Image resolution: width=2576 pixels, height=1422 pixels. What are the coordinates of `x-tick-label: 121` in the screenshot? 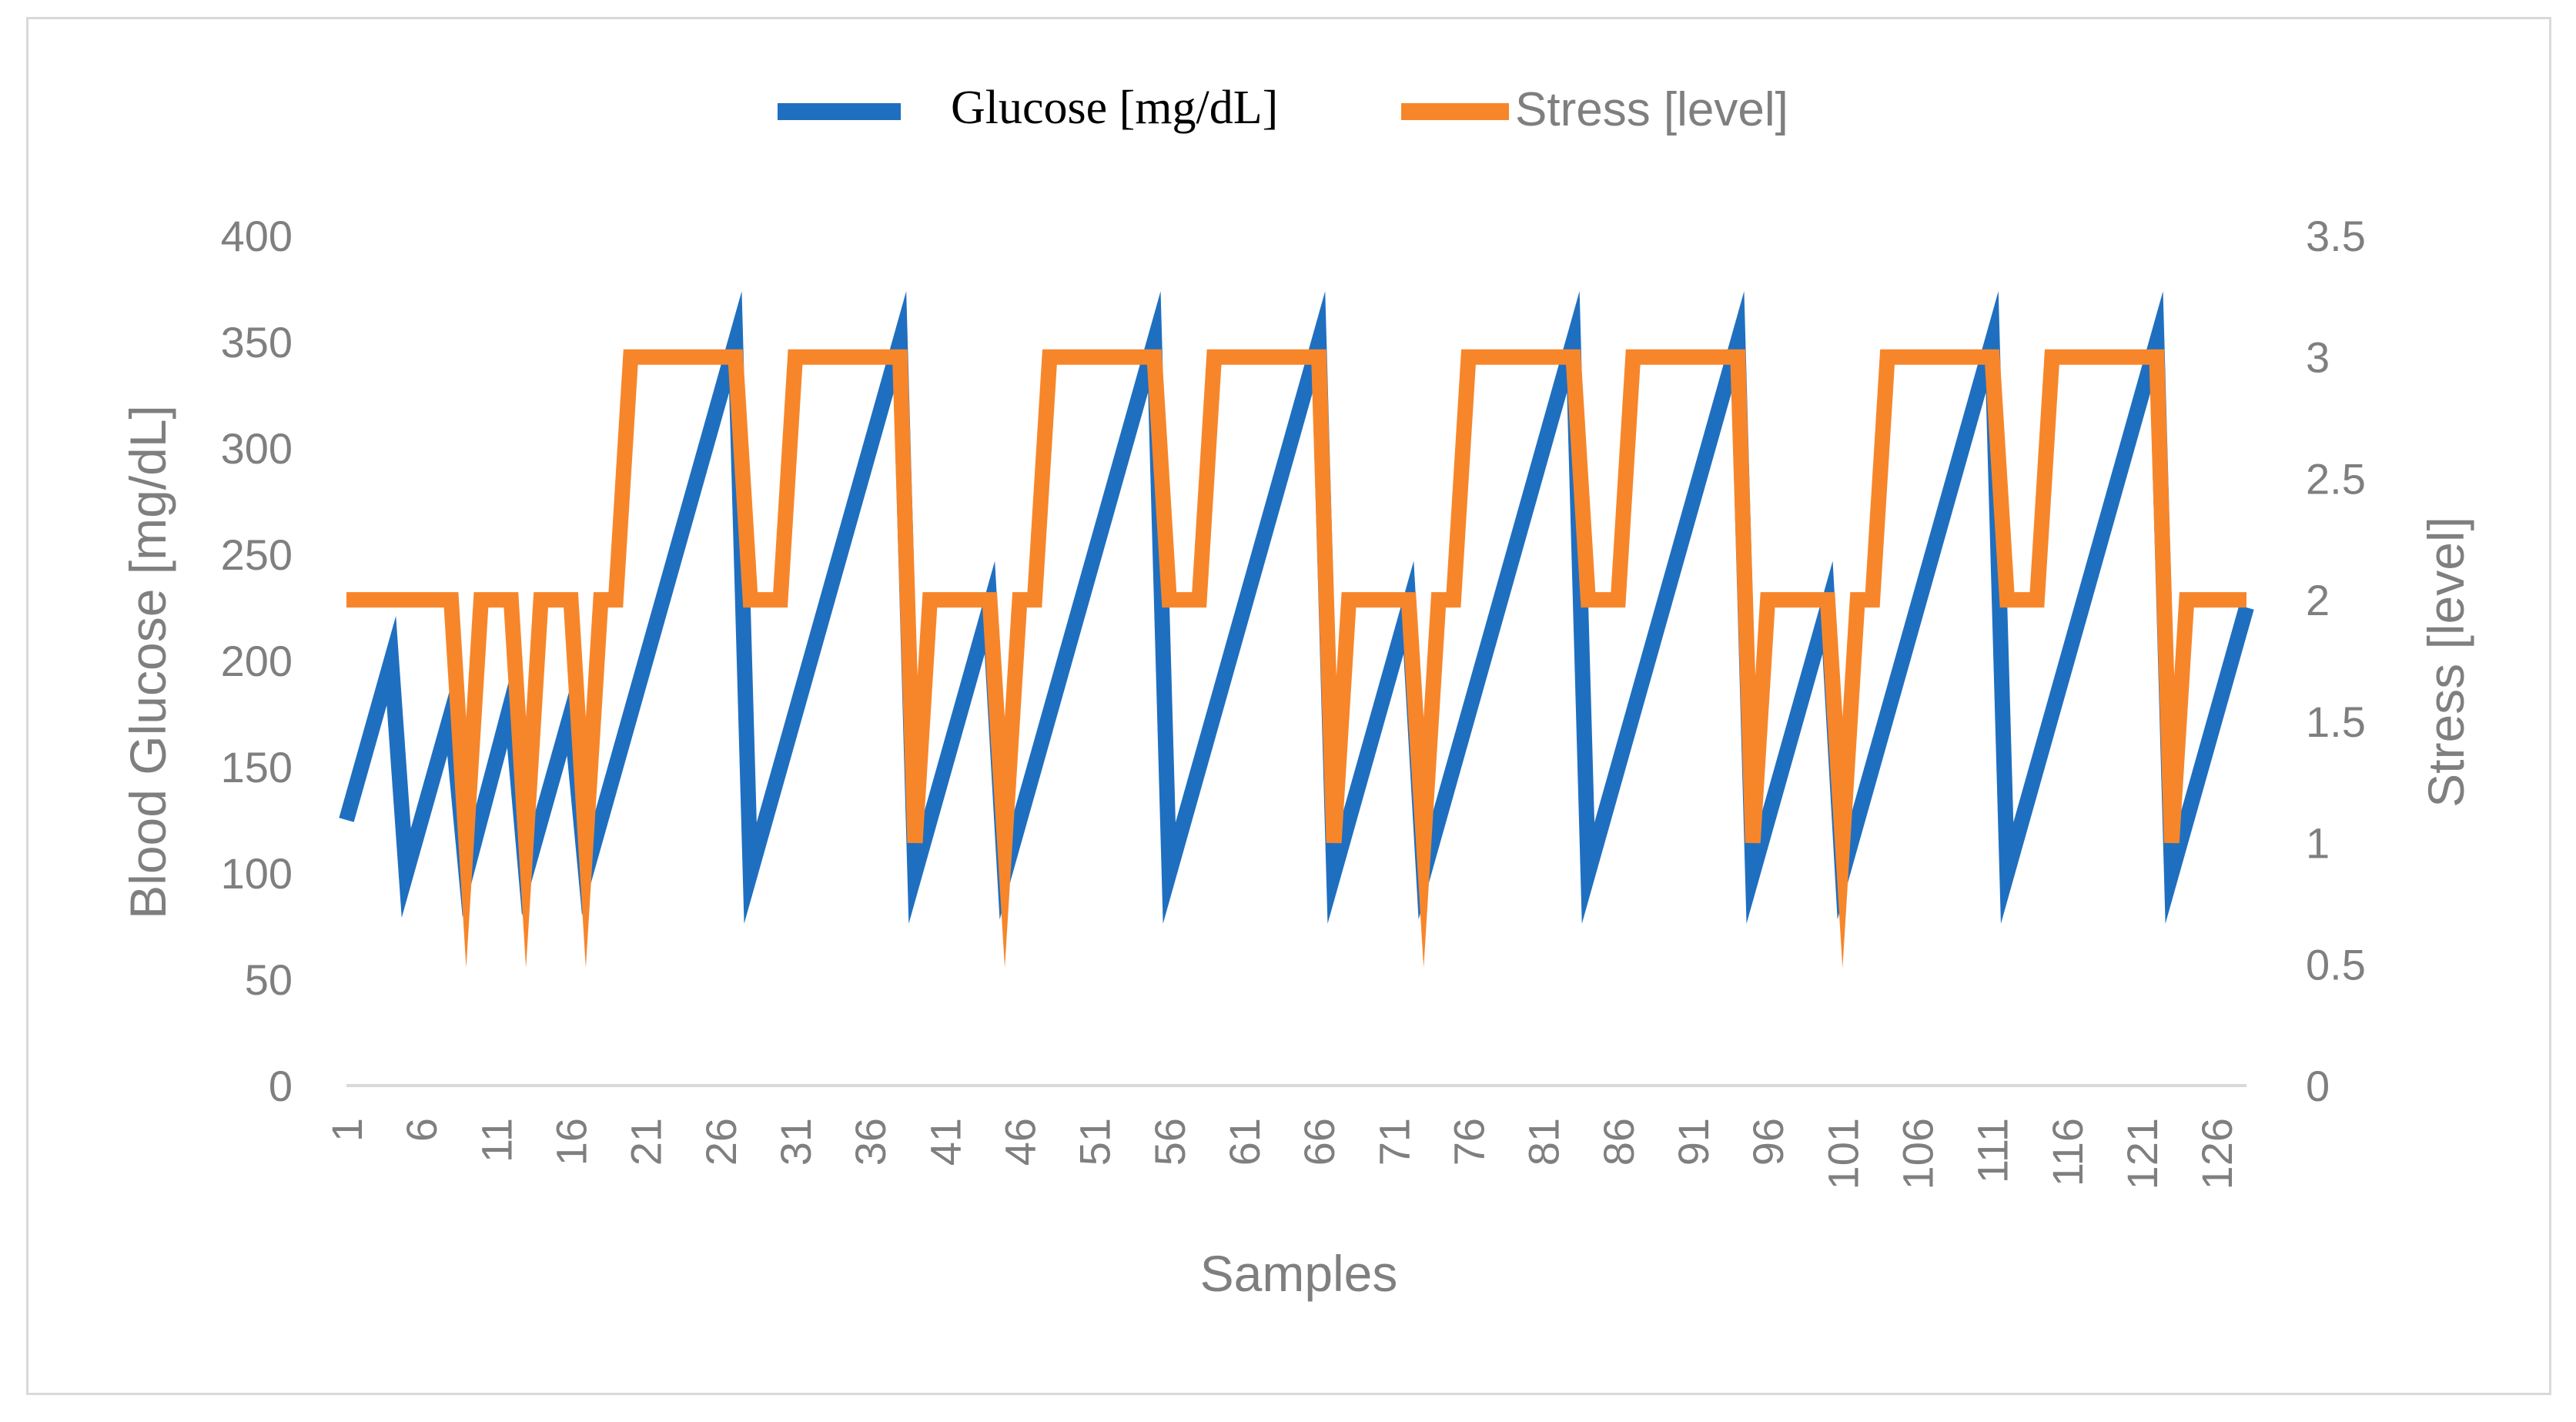 It's located at (2142, 1153).